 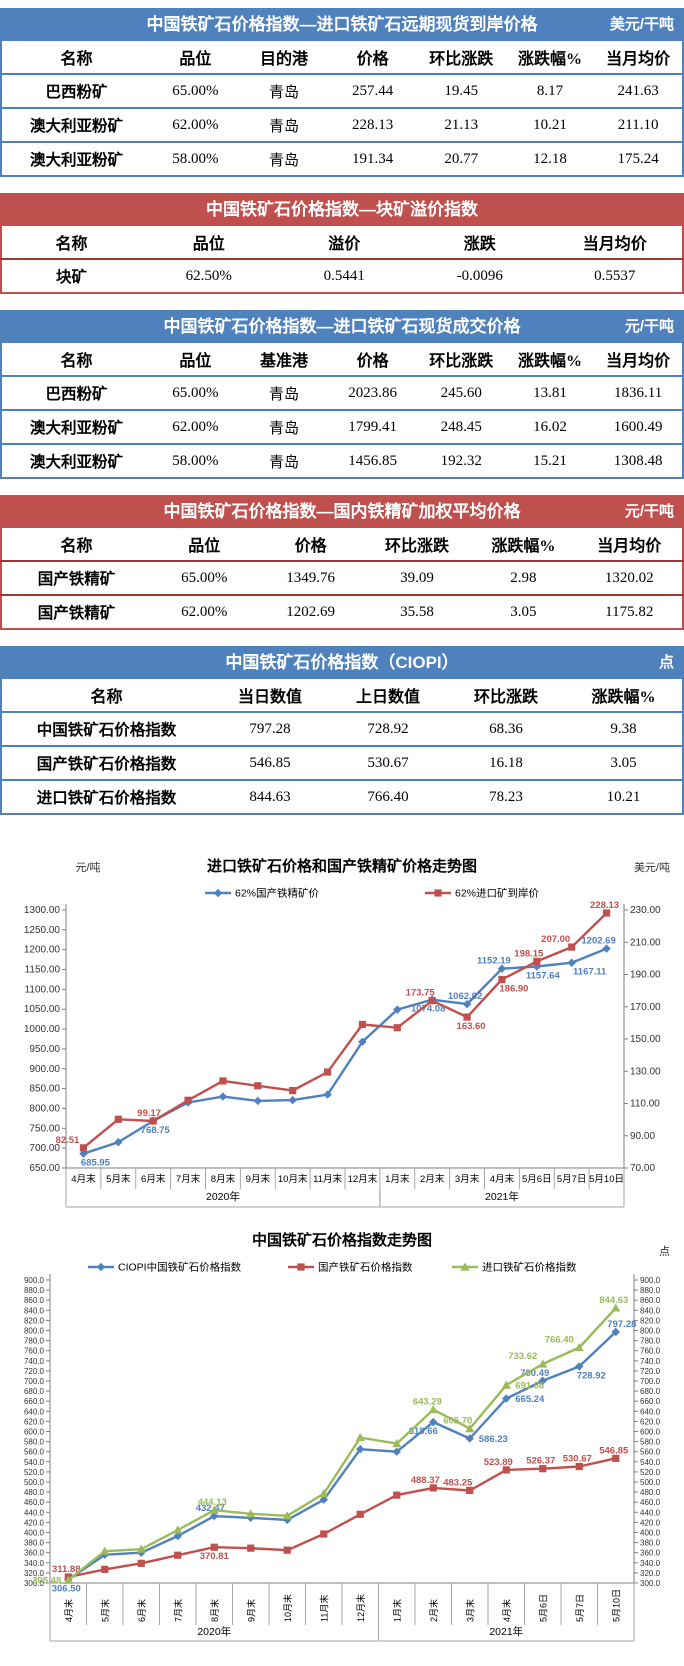 What do you see at coordinates (215, 1556) in the screenshot?
I see `data-label: 370.81` at bounding box center [215, 1556].